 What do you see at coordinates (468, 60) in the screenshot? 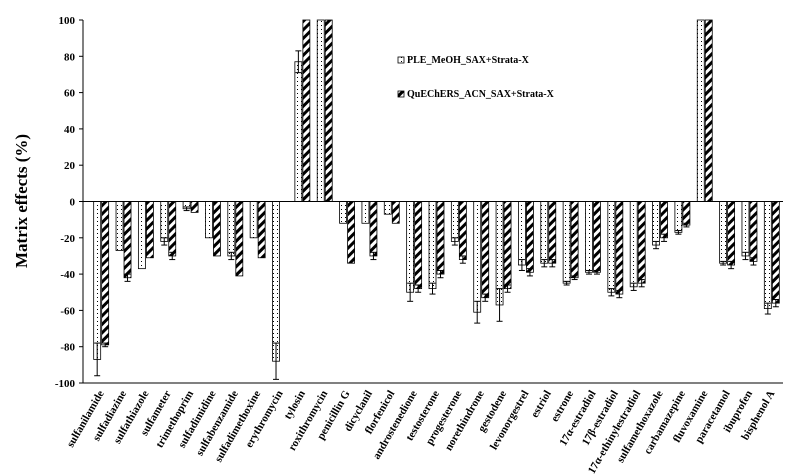
I see `legend-label: PLE_MeOH_SAX+Strata-X` at bounding box center [468, 60].